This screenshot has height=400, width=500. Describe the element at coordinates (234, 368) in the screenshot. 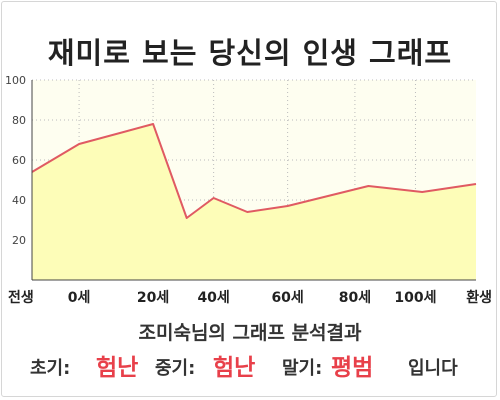

I see `middle-value: 험난` at that location.